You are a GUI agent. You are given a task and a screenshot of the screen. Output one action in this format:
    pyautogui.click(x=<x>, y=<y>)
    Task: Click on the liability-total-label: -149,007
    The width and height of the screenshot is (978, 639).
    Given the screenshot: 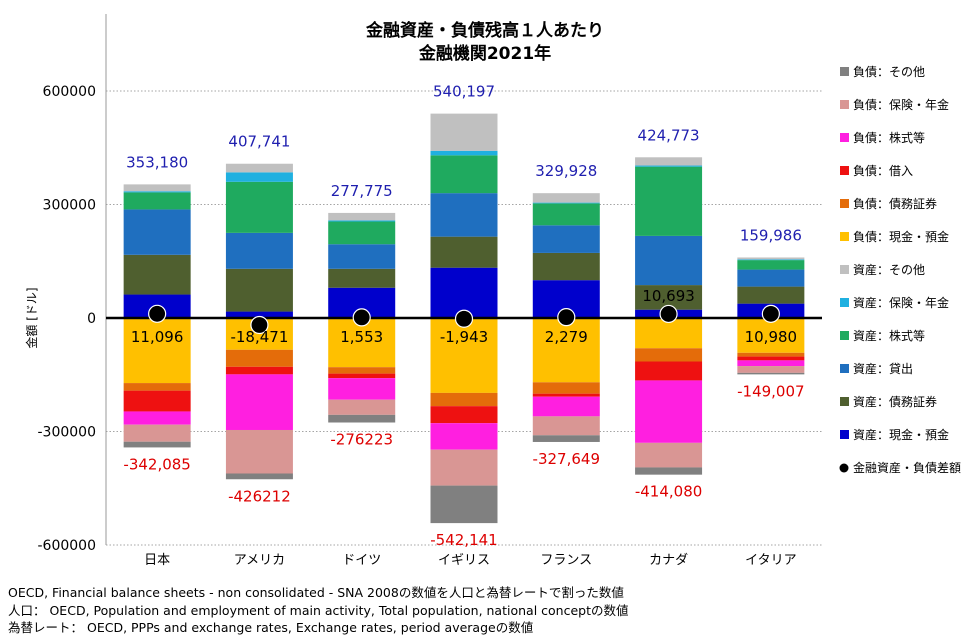 What is the action you would take?
    pyautogui.click(x=770, y=391)
    